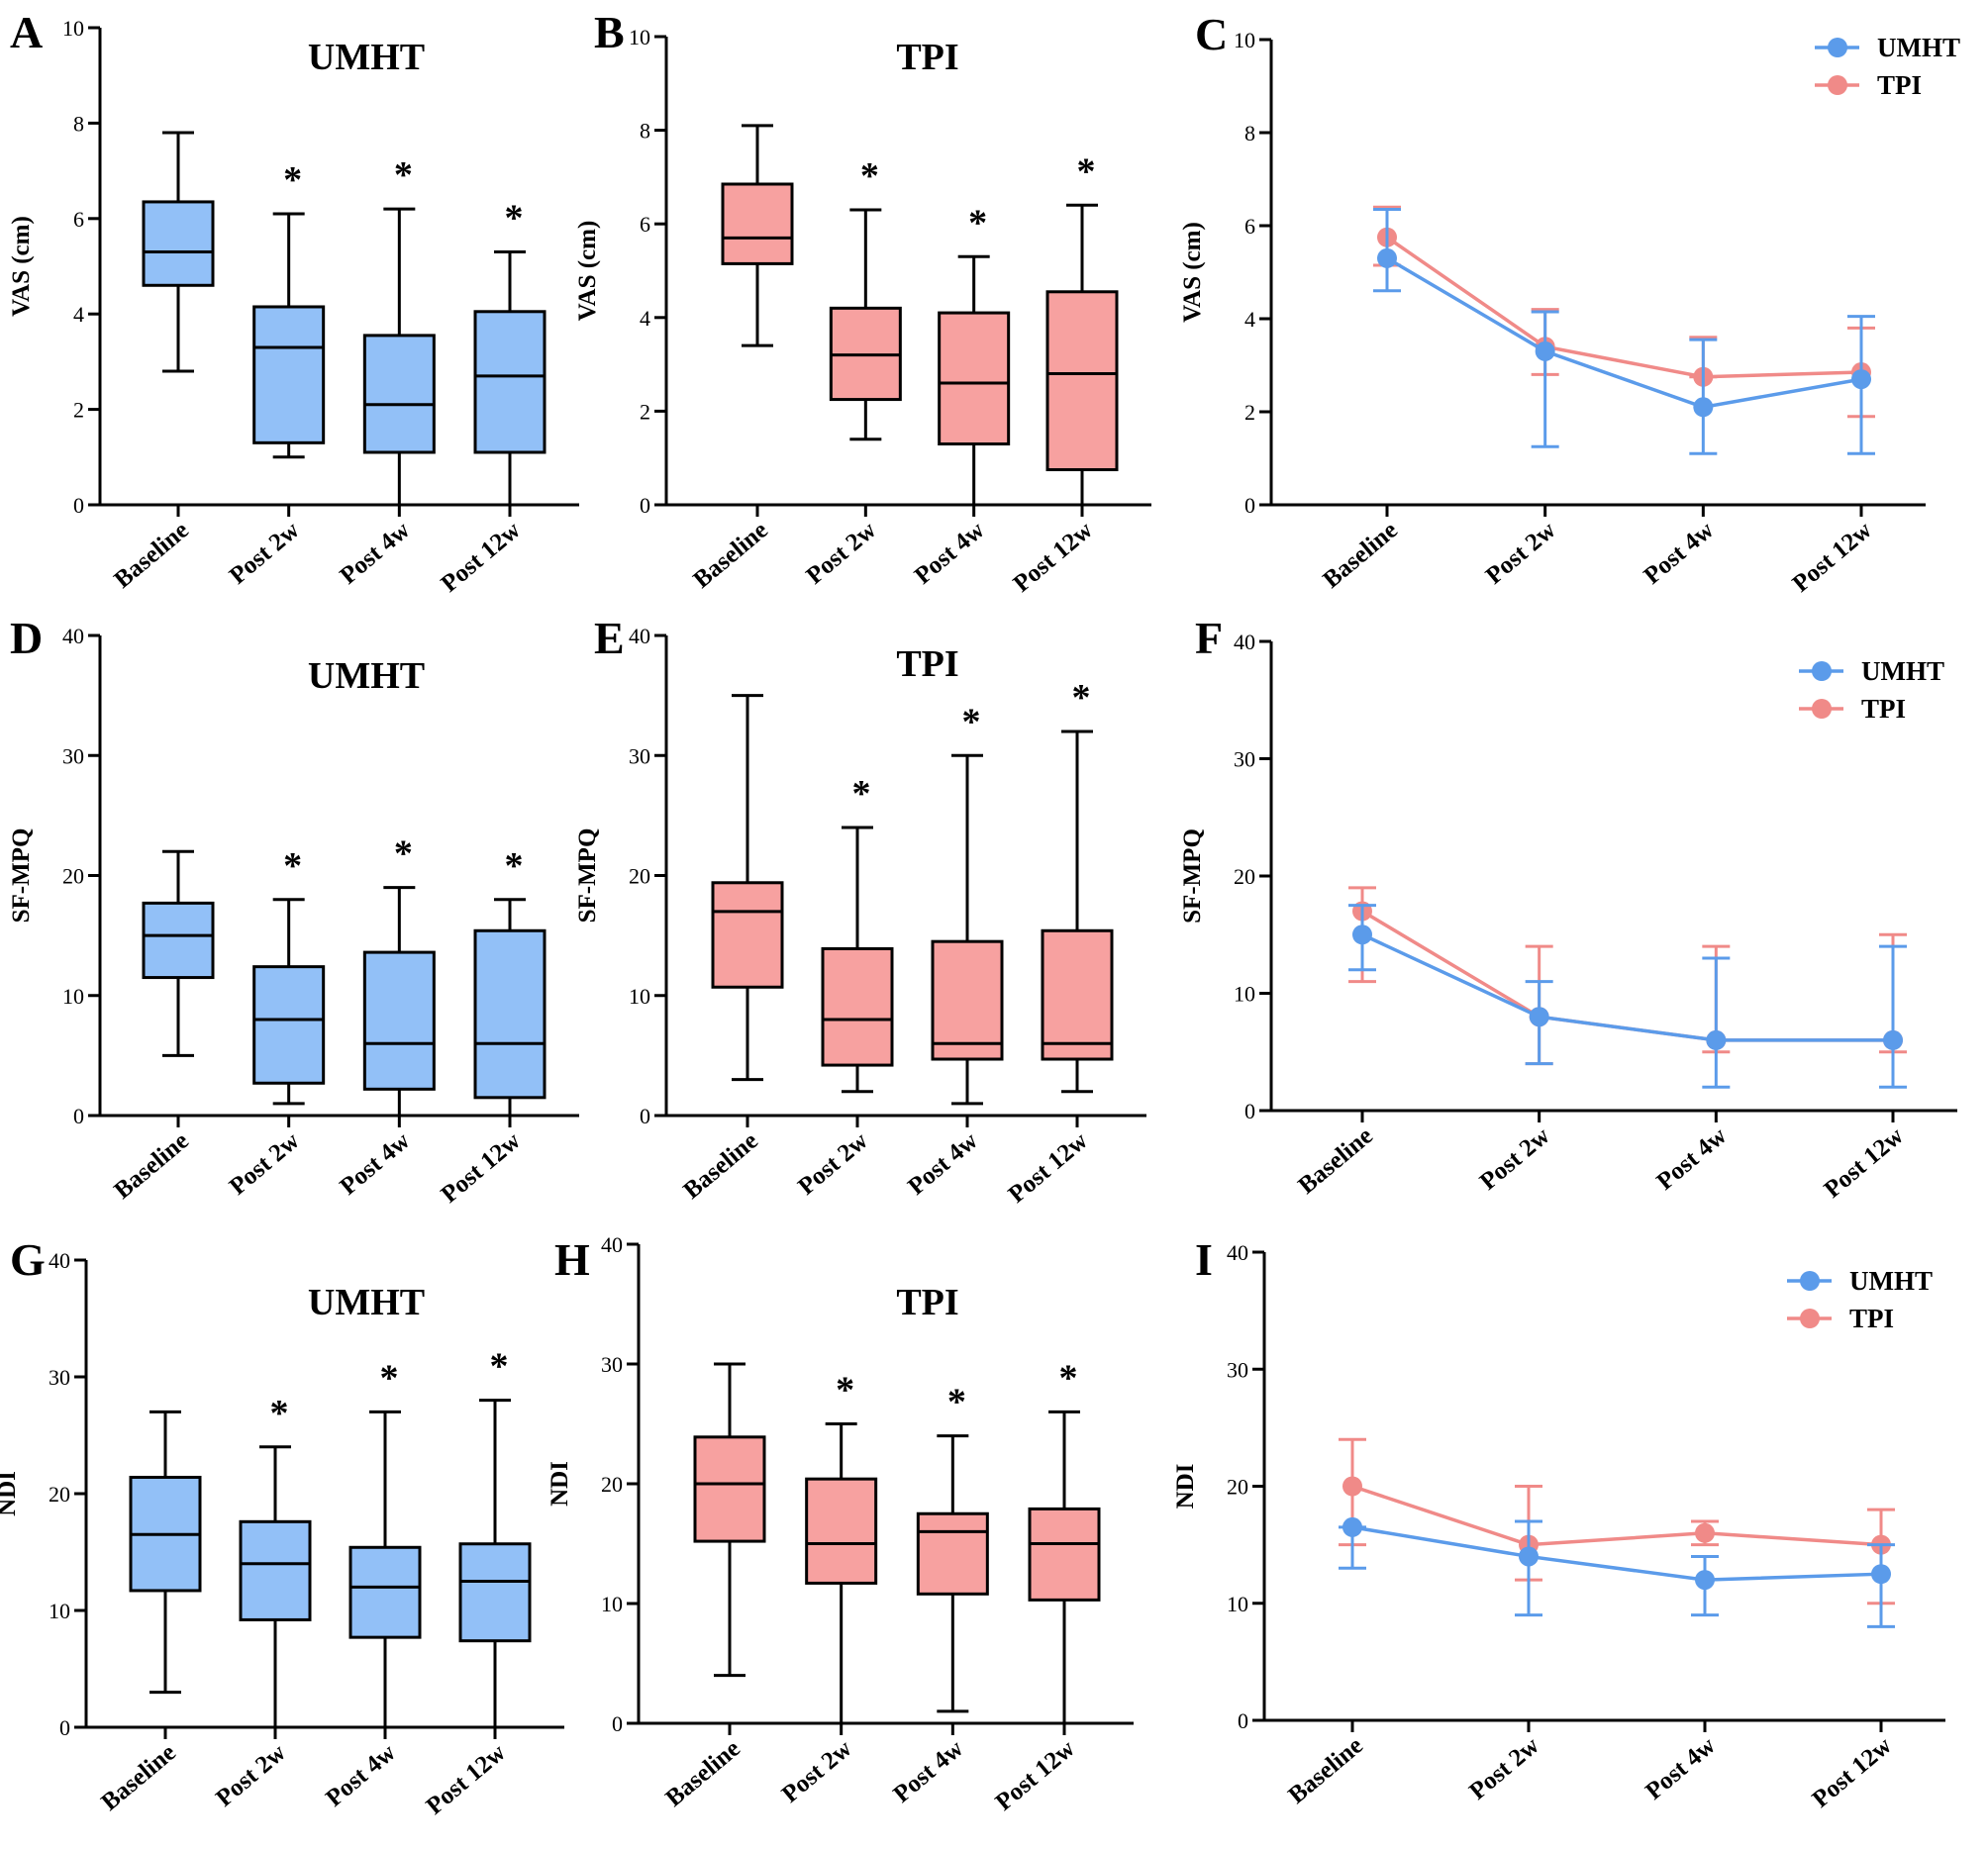 This screenshot has width=1988, height=1850. I want to click on panel-title: UMHT, so click(366, 1302).